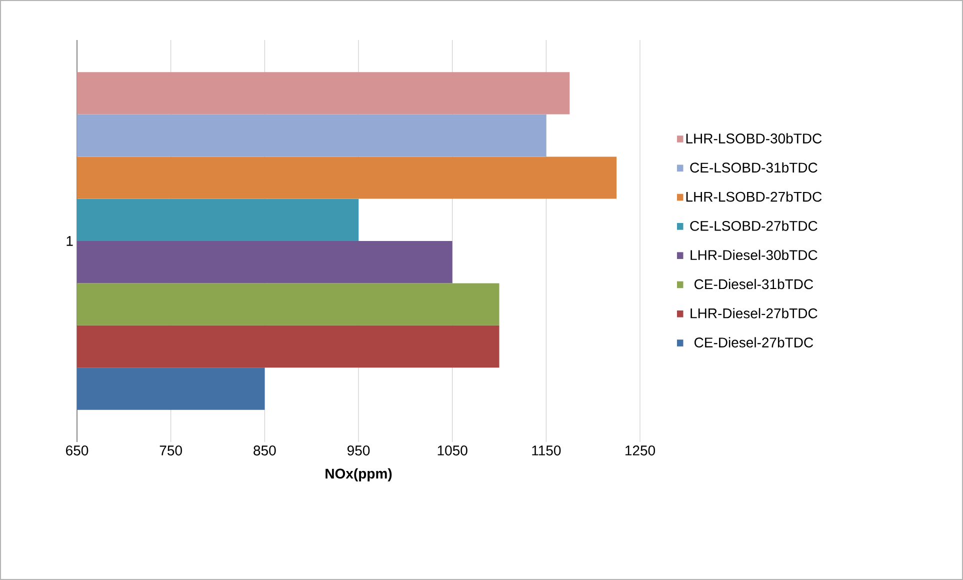  I want to click on legend-label: CE-Diesel-31bTDC, so click(754, 284).